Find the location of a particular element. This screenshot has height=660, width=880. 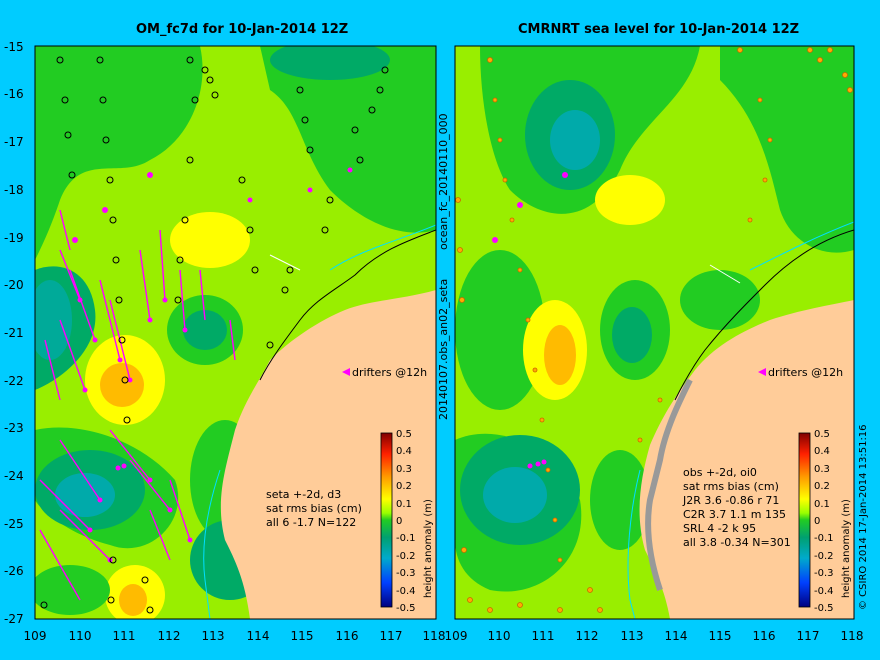

lat-tick-label: -16 is located at coordinates (14, 94).